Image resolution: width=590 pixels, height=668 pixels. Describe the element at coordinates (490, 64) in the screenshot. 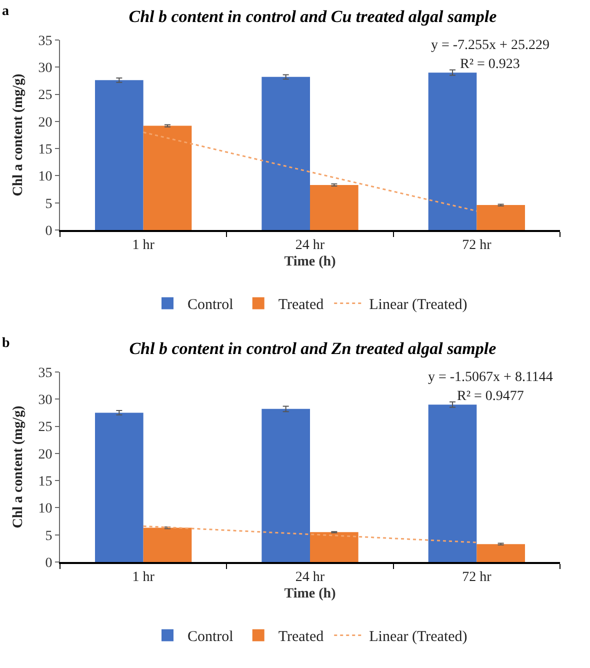

I see `annotation: R² = 0.923` at that location.